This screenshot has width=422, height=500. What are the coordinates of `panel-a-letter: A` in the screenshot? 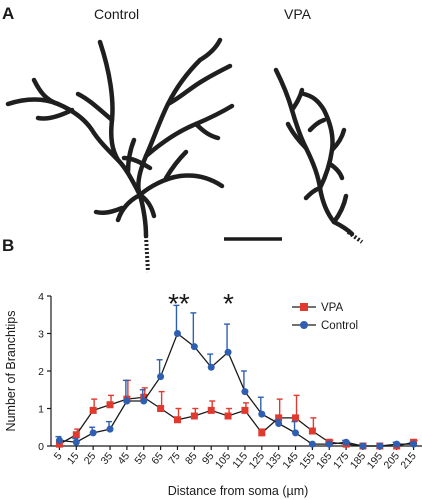 It's located at (8, 13).